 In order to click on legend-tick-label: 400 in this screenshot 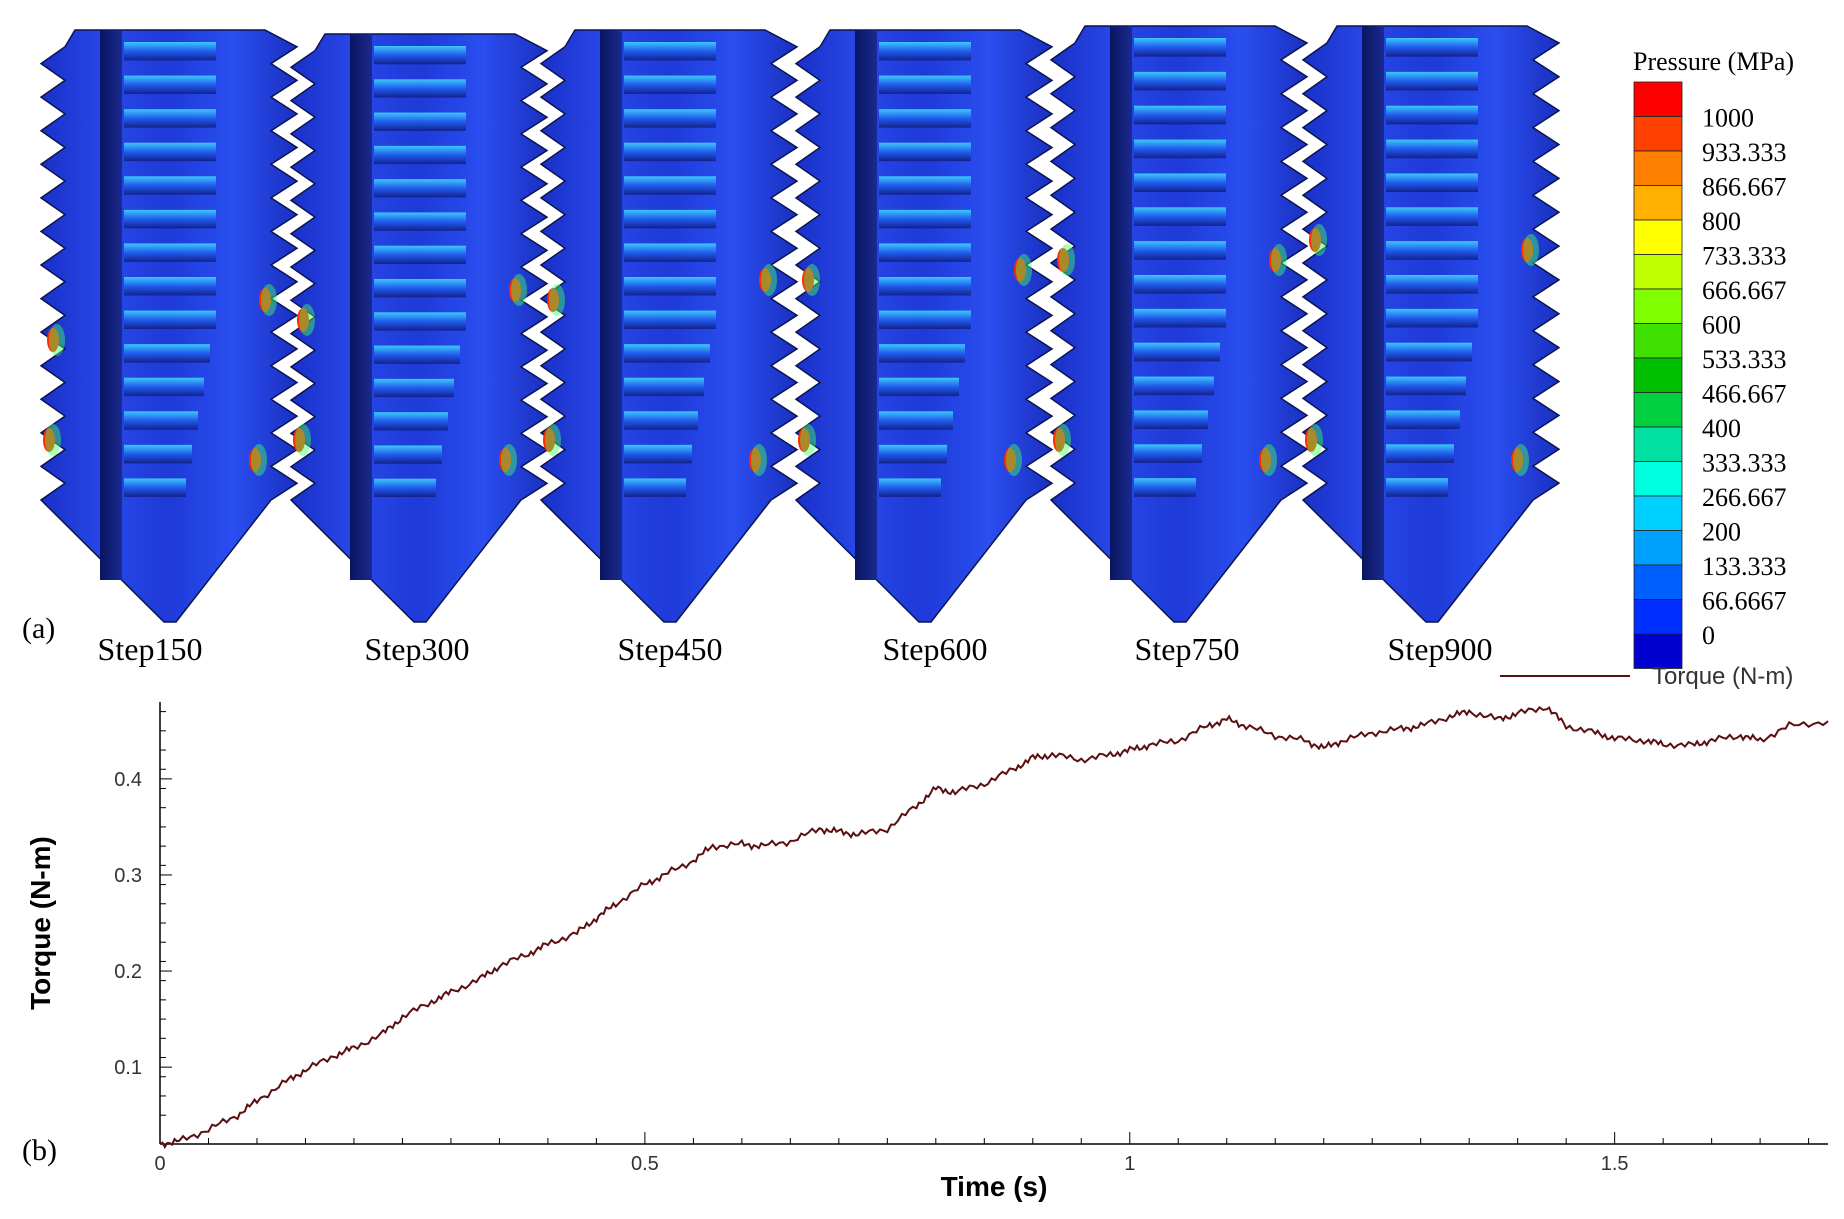, I will do `click(1721, 428)`.